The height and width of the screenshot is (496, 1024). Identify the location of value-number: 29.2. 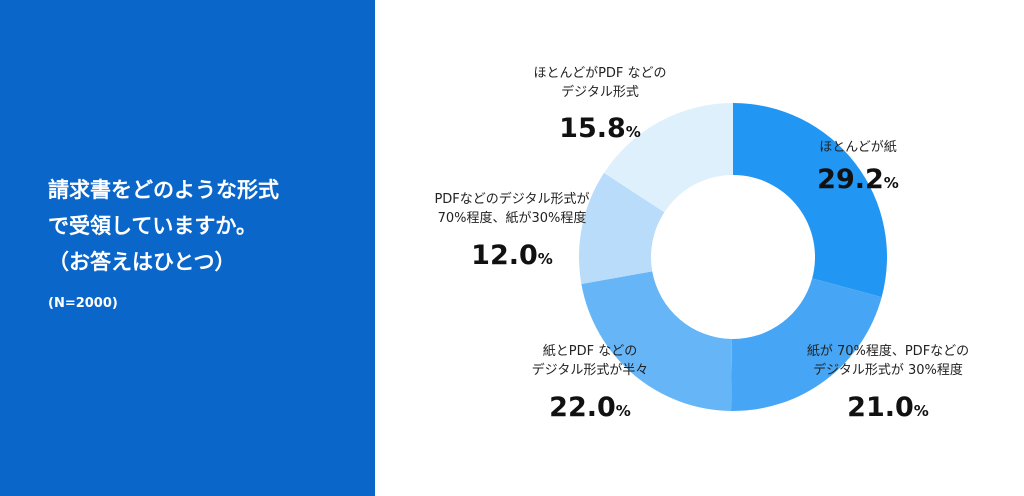
(850, 179).